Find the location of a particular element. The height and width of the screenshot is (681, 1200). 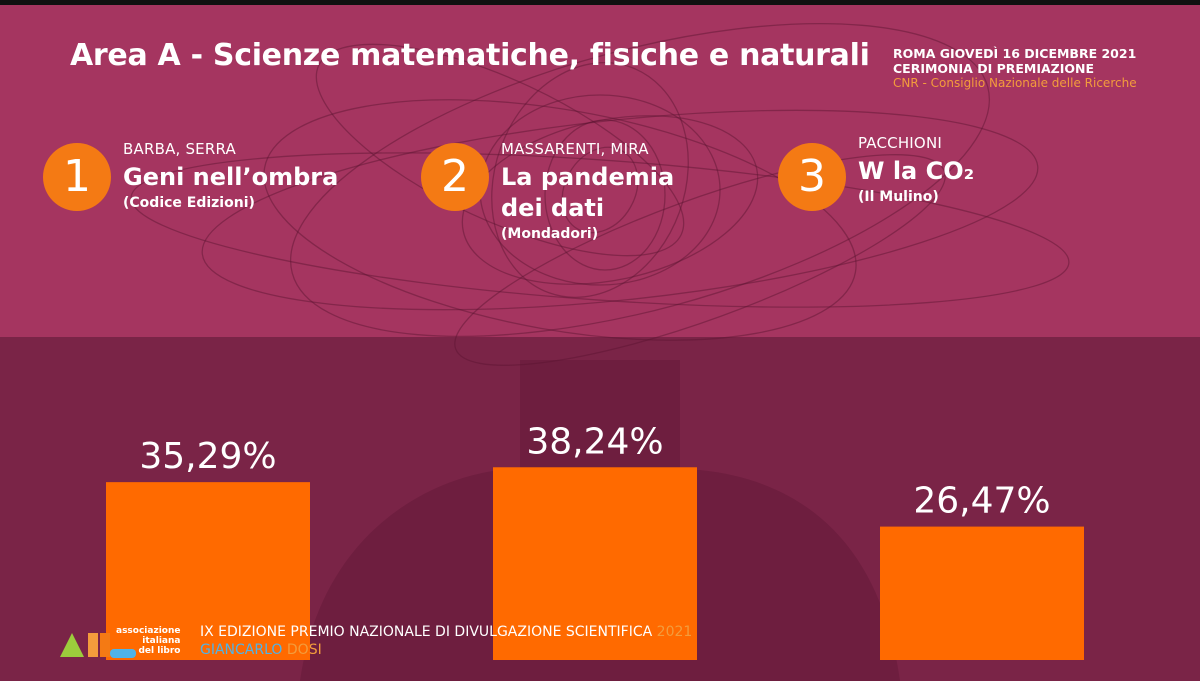

entry-authors: PACCHIONI is located at coordinates (900, 143).